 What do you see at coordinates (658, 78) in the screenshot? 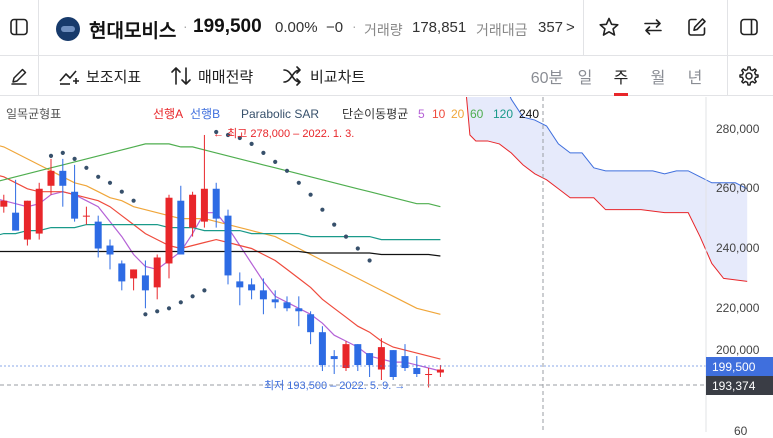
I see `period-month: 월` at bounding box center [658, 78].